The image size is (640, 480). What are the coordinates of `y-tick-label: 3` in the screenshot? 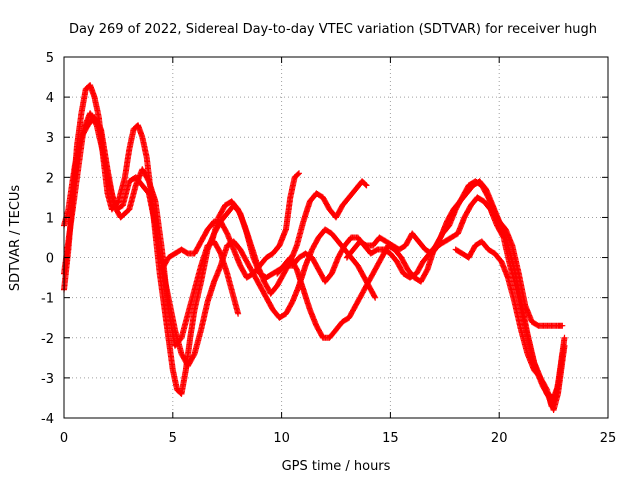 It's located at (50, 138).